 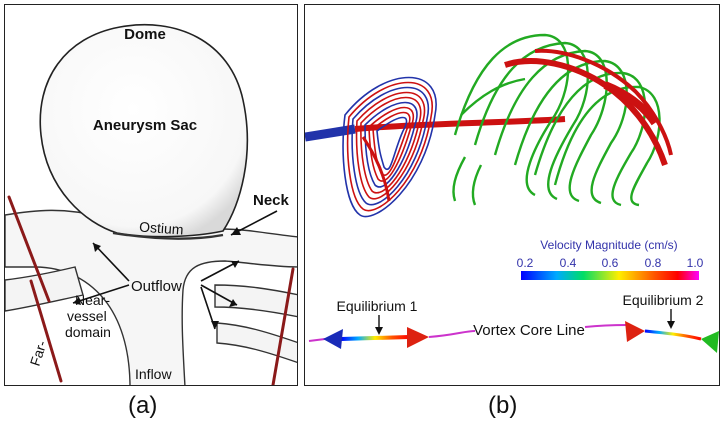 I want to click on right-vortex-core-band, so click(x=588, y=107).